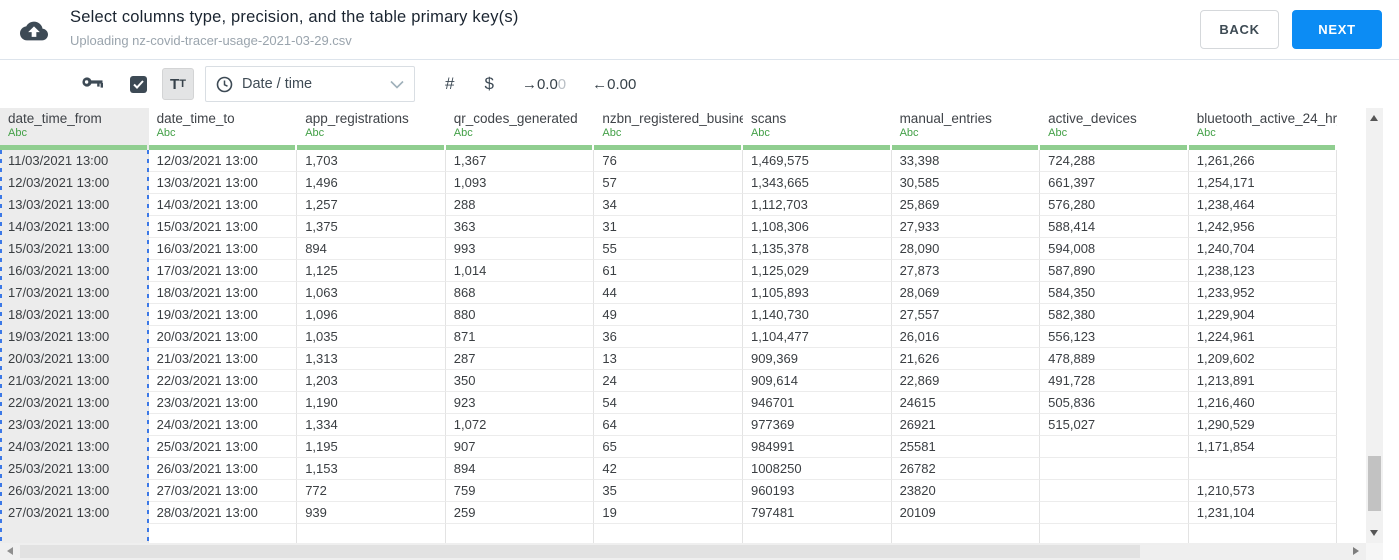  Describe the element at coordinates (966, 425) in the screenshot. I see `table-cell: 26921` at that location.